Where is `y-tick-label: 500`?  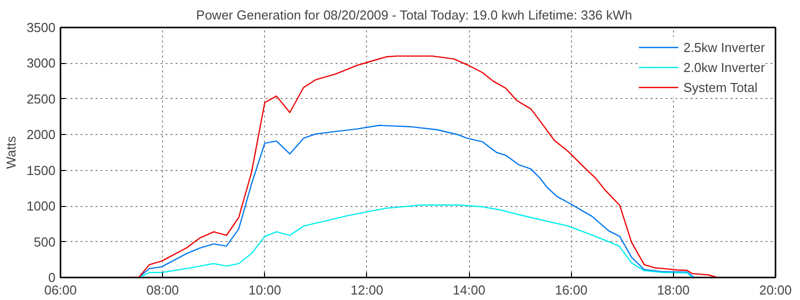 y-tick-label: 500 is located at coordinates (45, 242).